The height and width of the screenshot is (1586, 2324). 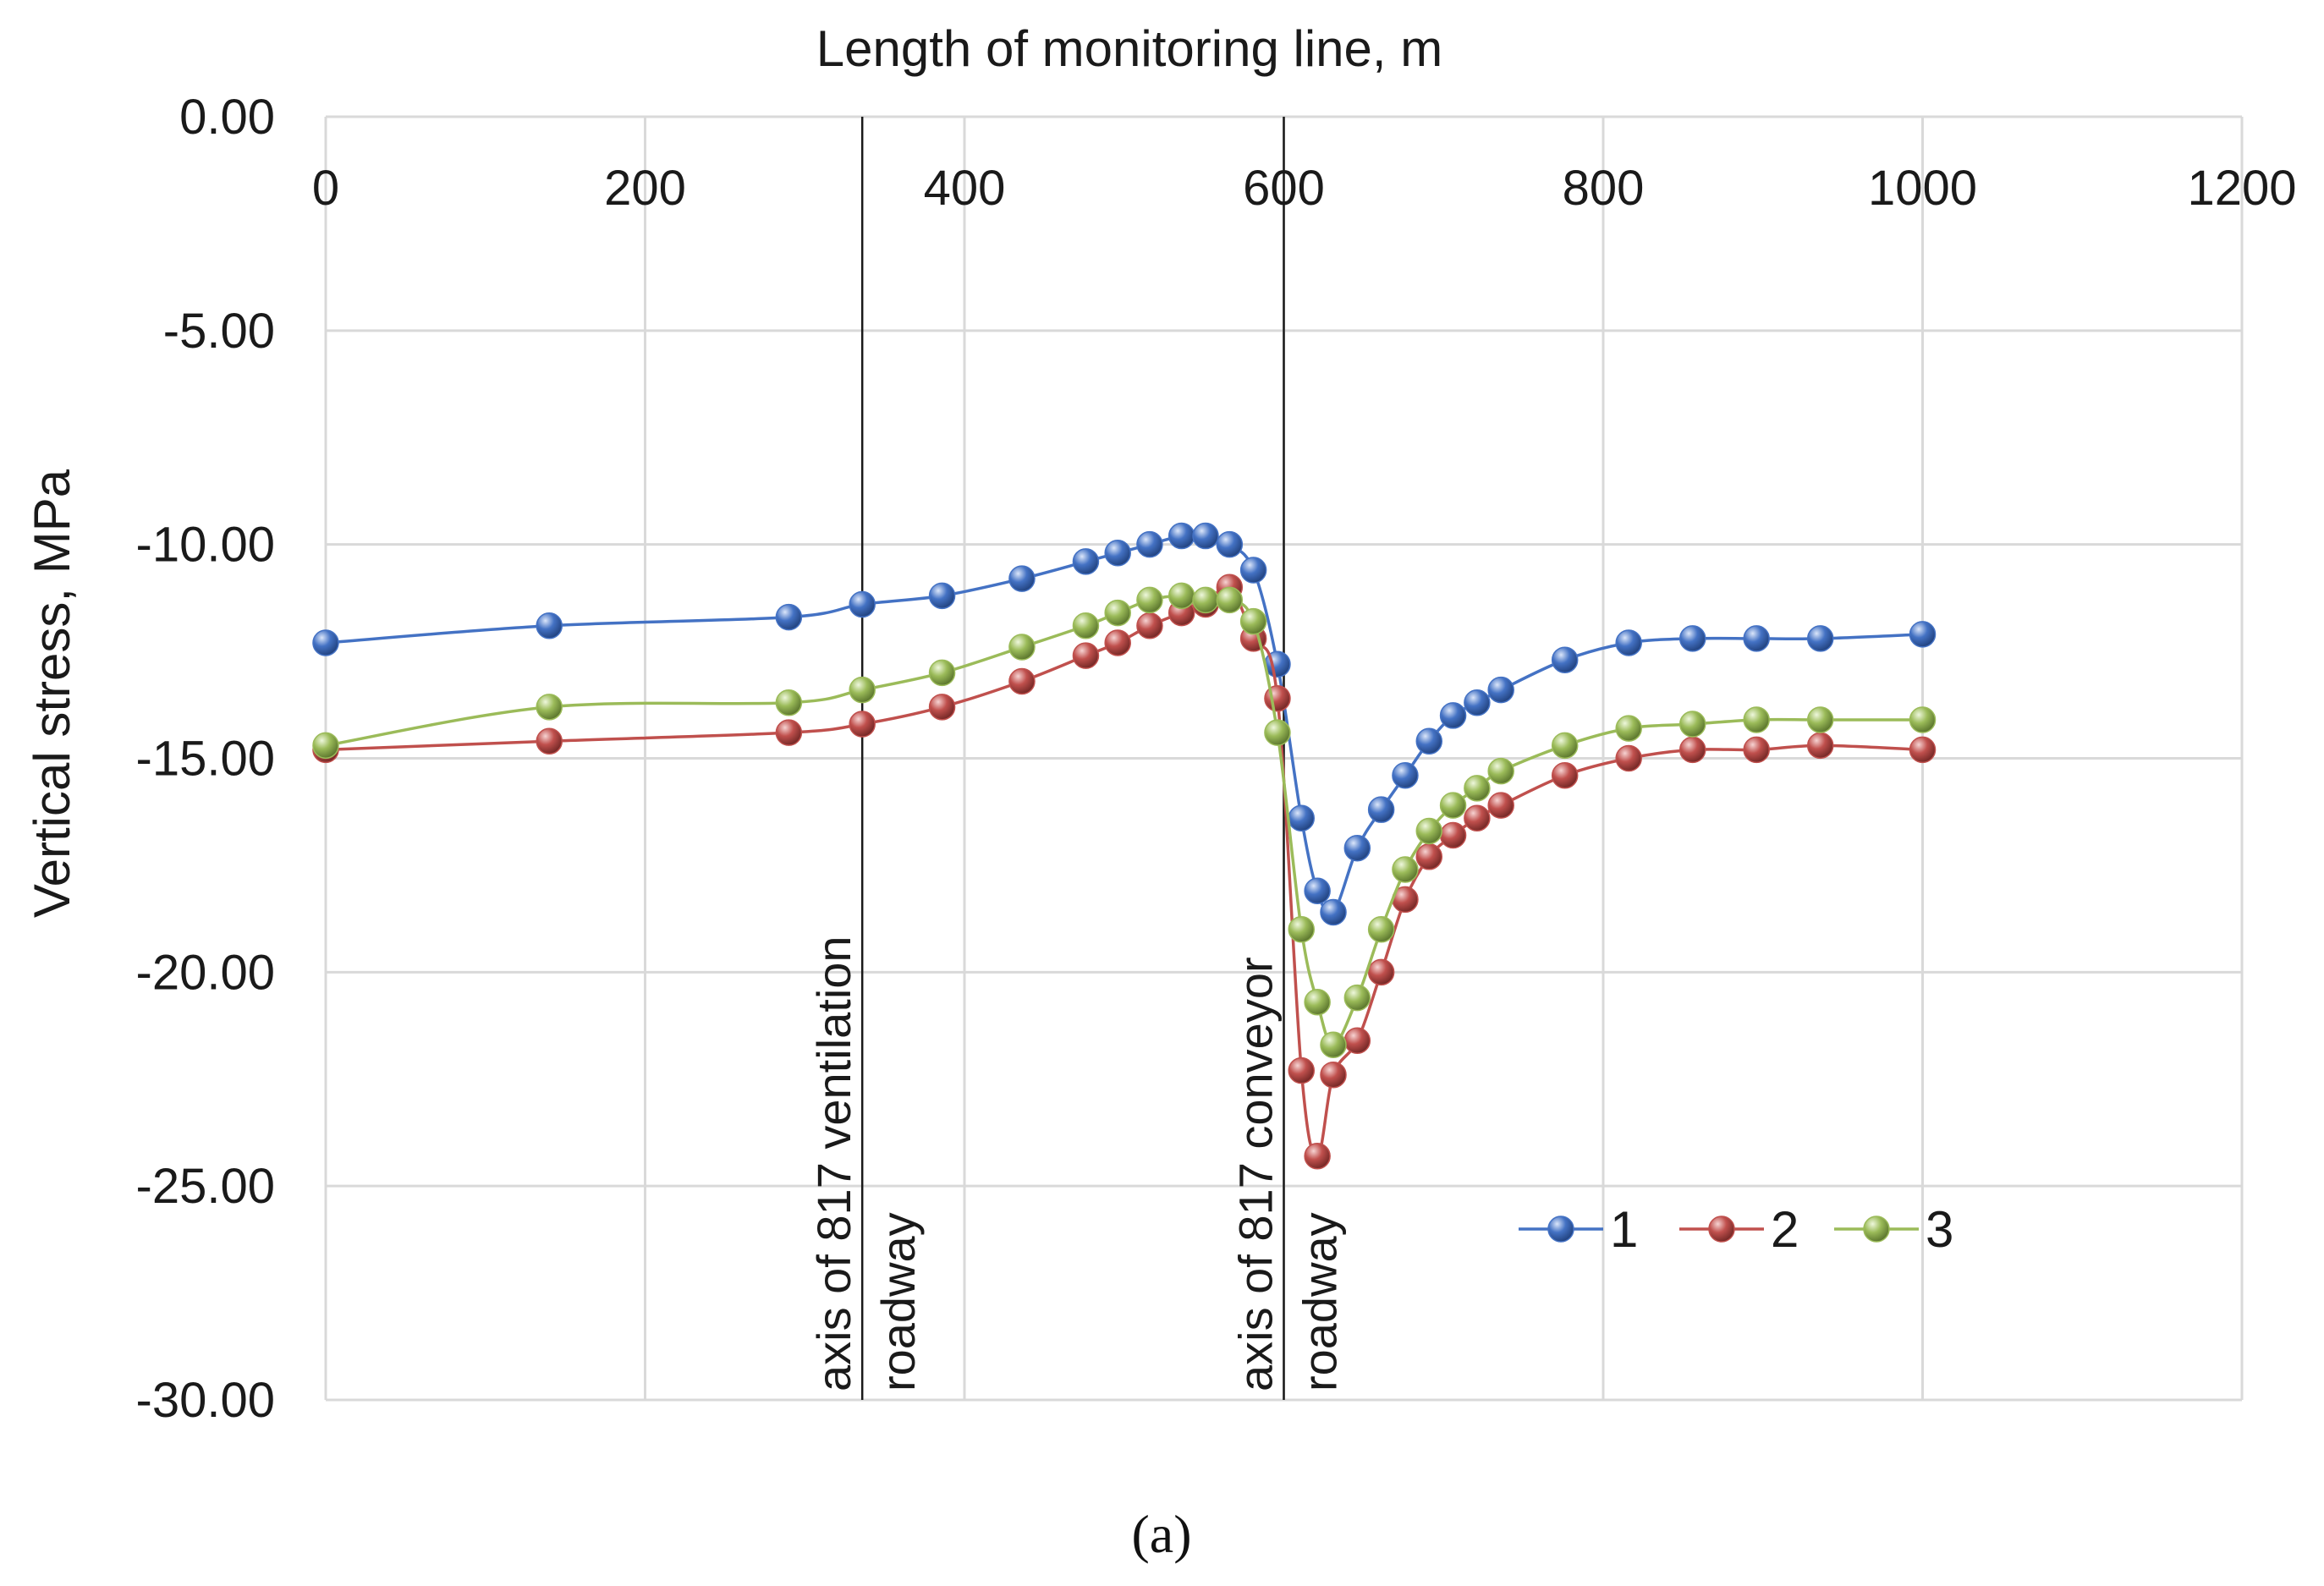 What do you see at coordinates (1129, 48) in the screenshot?
I see `x-axis-title: Length of monitoring line, m` at bounding box center [1129, 48].